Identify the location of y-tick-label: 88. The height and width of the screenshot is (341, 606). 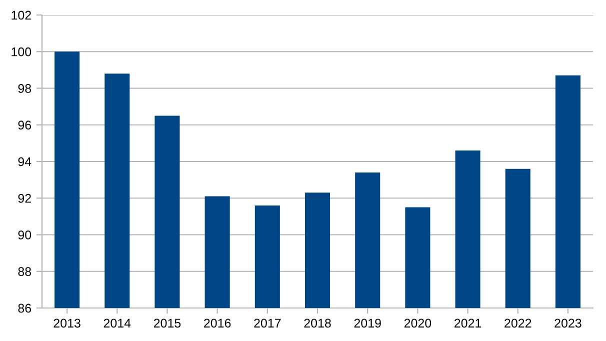
(25, 271).